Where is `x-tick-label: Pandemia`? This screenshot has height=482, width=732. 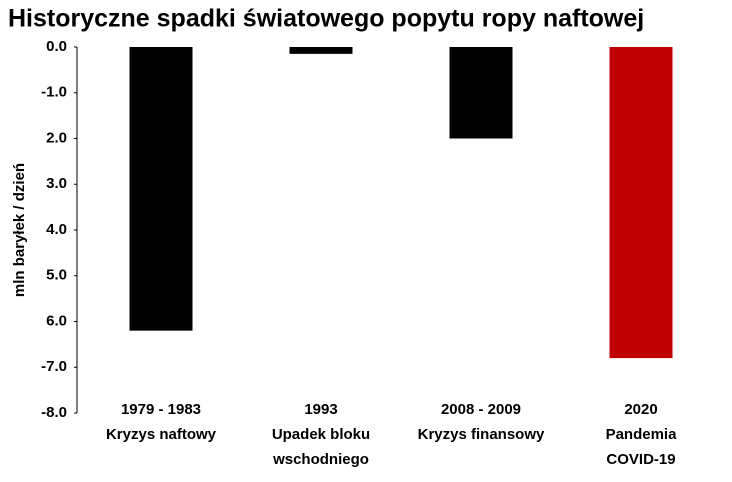
x-tick-label: Pandemia is located at coordinates (642, 434).